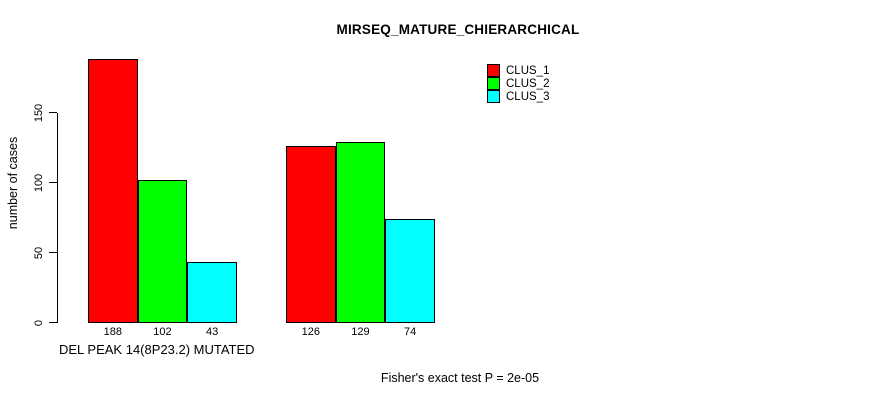 This screenshot has width=890, height=400. I want to click on annotation-fisher-test: Fisher's exact test P = 2e-05, so click(460, 378).